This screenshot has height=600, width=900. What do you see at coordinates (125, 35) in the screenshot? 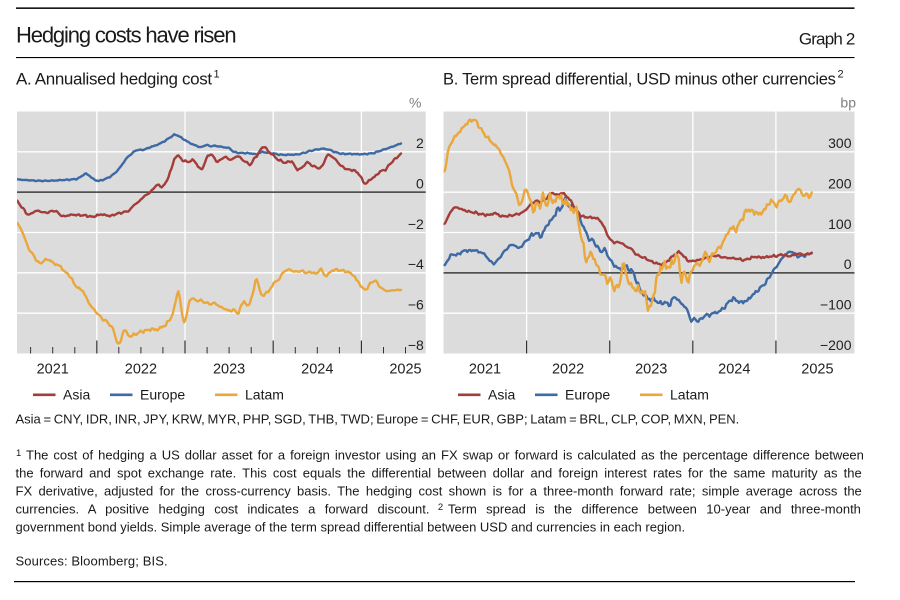
I see `svg-text: Hedging costs have risen` at bounding box center [125, 35].